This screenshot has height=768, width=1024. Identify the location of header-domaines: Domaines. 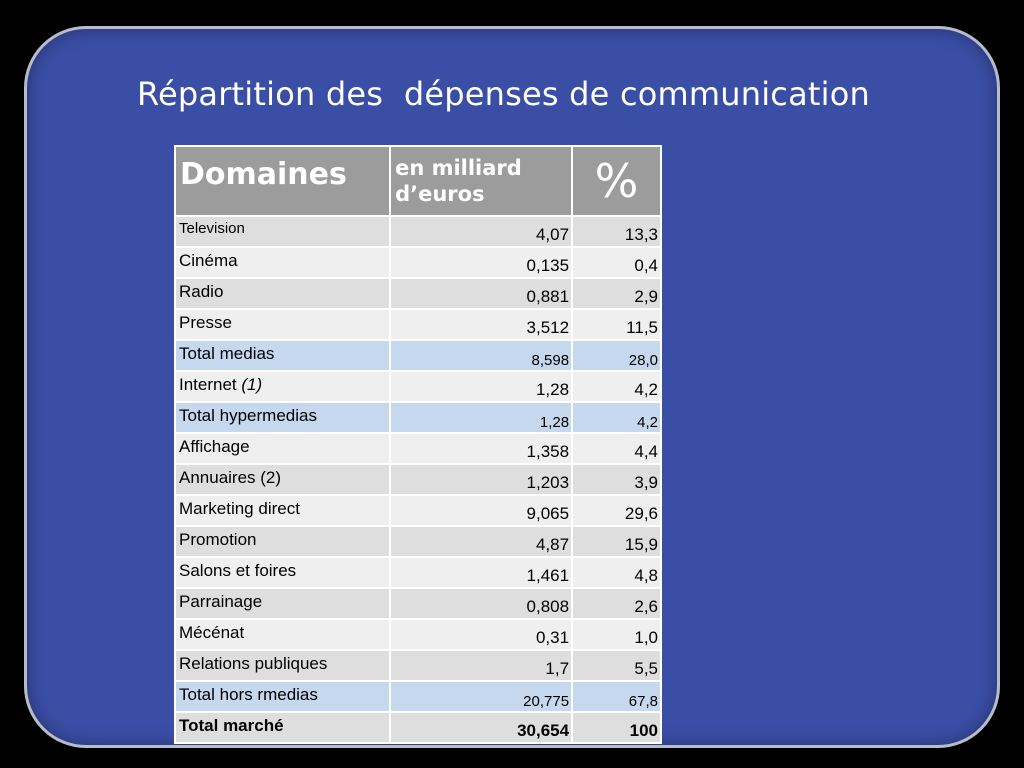
(282, 181).